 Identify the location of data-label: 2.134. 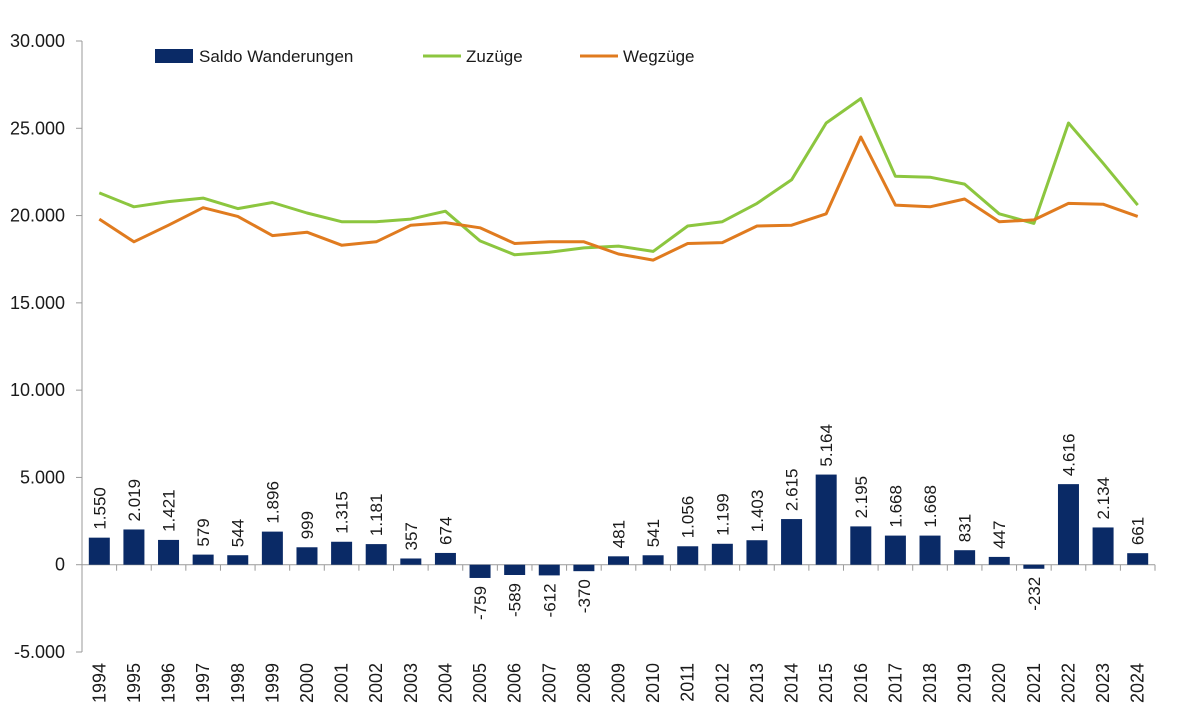
(1103, 498).